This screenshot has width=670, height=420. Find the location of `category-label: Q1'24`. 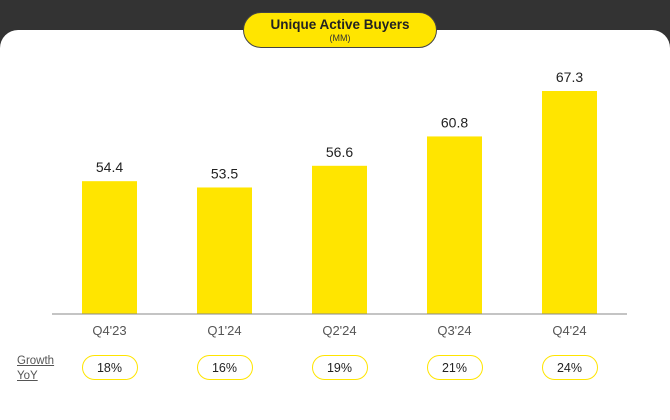

category-label: Q1'24 is located at coordinates (224, 330).